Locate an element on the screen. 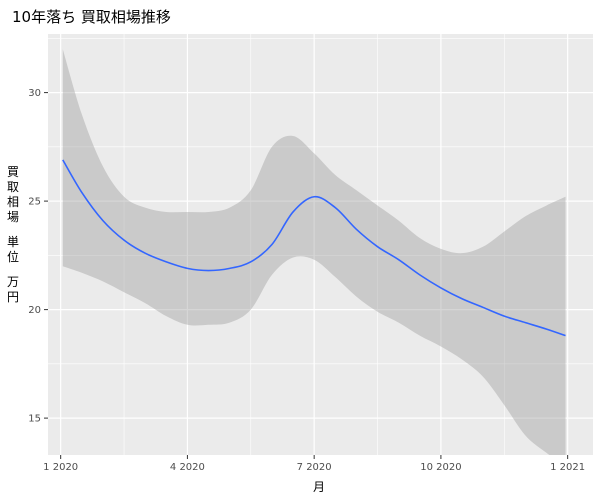 Image resolution: width=600 pixels, height=500 pixels. x-tick-label: 1 2021 is located at coordinates (567, 467).